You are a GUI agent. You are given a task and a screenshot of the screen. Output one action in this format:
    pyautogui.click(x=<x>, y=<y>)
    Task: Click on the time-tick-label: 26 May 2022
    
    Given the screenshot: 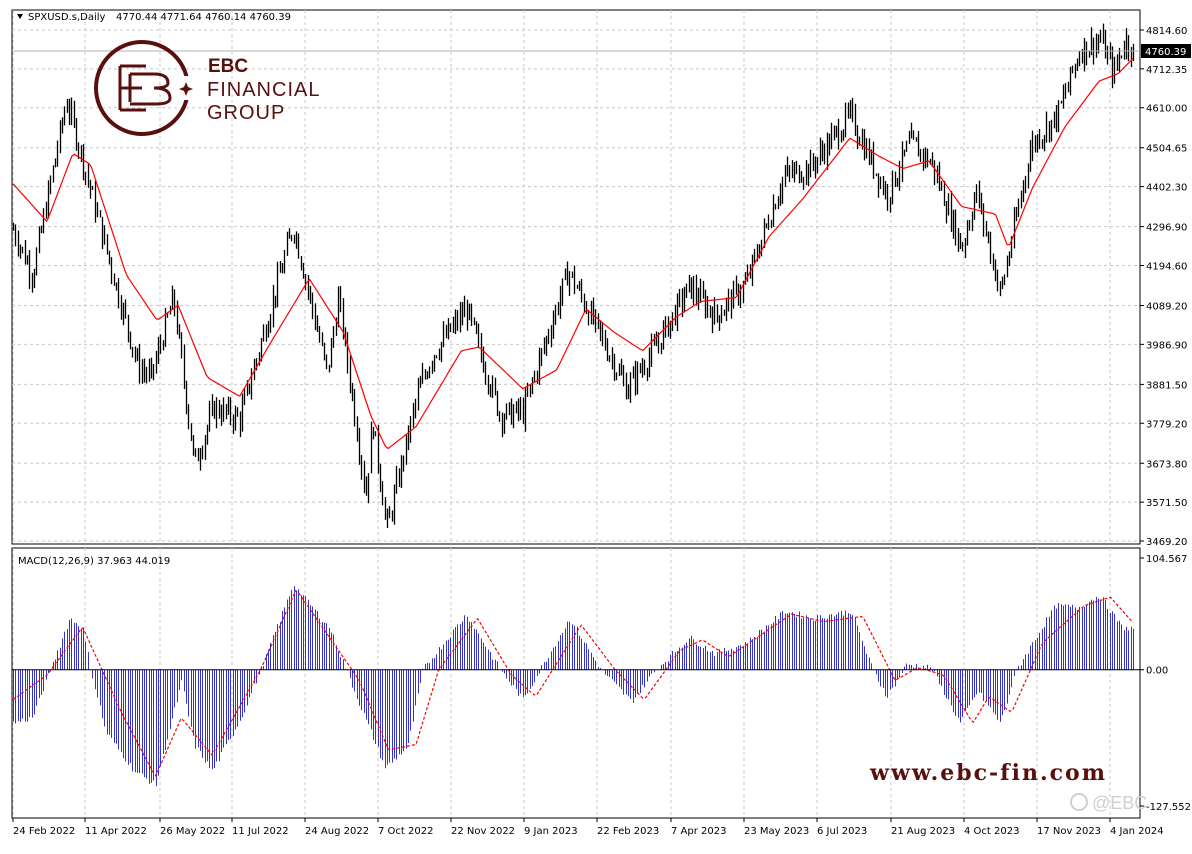 What is the action you would take?
    pyautogui.click(x=192, y=831)
    